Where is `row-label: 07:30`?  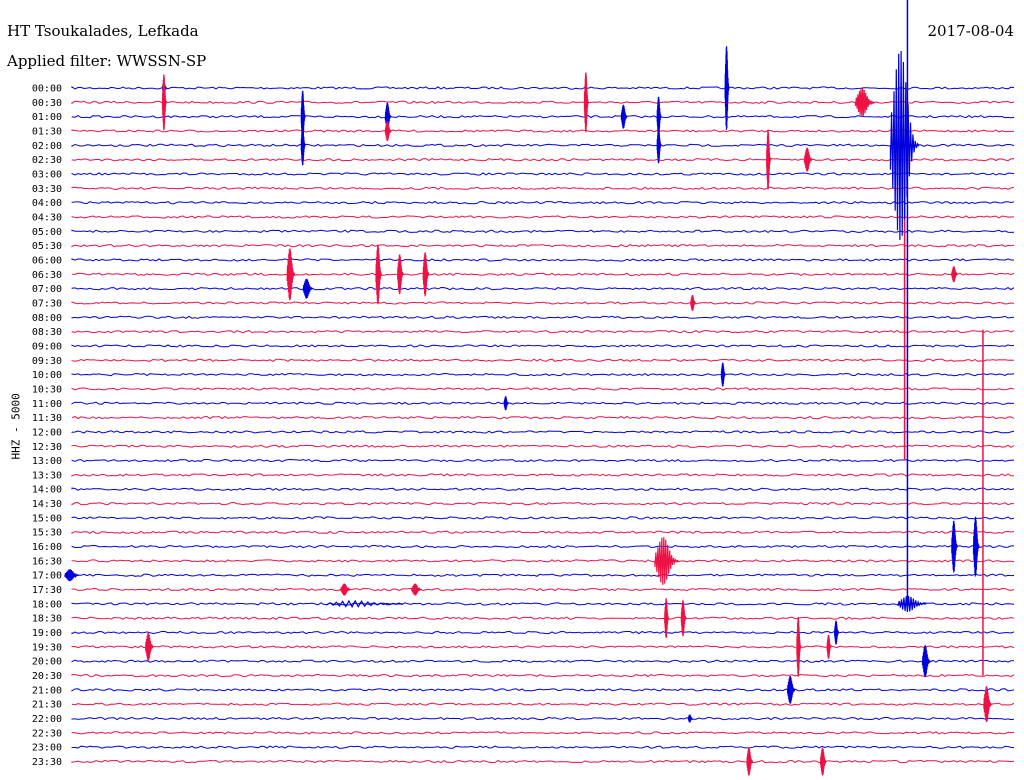 row-label: 07:30 is located at coordinates (47, 303).